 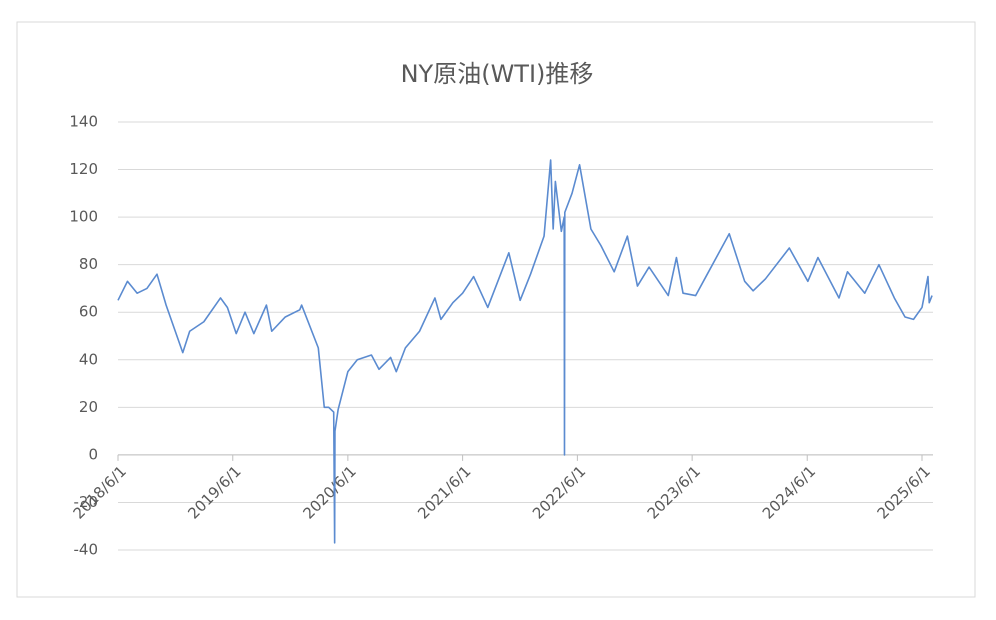 What do you see at coordinates (83, 169) in the screenshot?
I see `y-tick-label: 120` at bounding box center [83, 169].